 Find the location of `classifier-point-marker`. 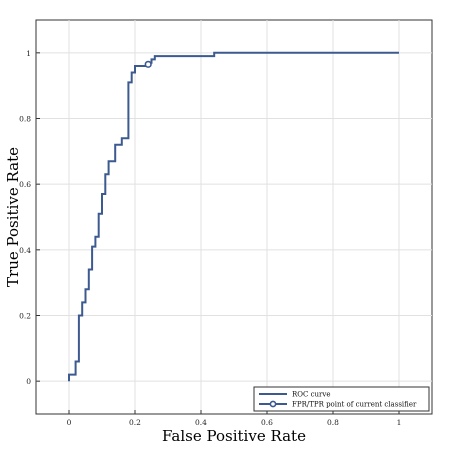

classifier-point-marker is located at coordinates (148, 64).